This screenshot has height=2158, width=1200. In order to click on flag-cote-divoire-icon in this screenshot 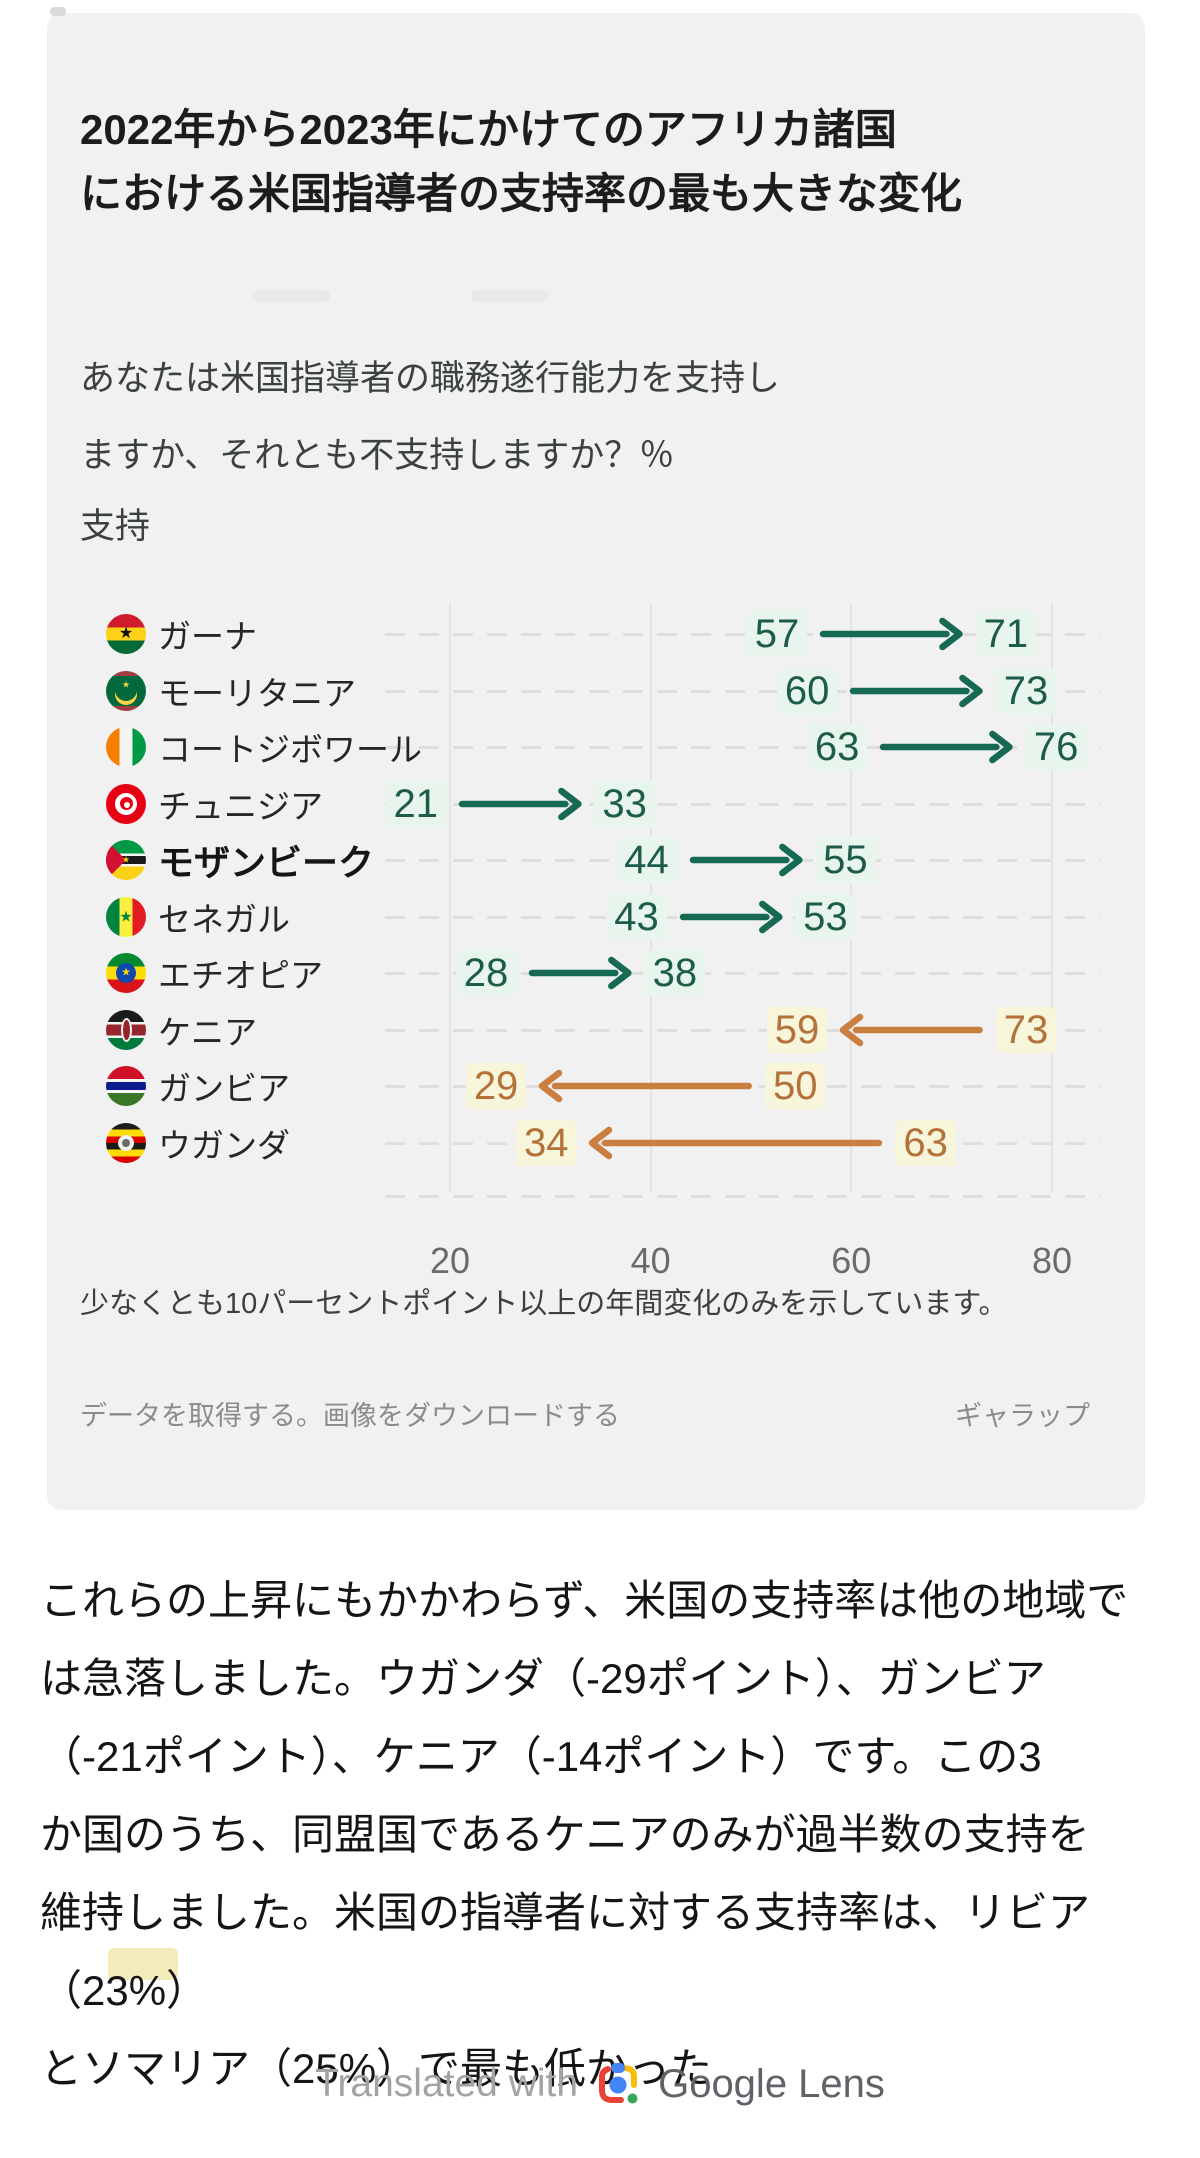, I will do `click(126, 747)`.